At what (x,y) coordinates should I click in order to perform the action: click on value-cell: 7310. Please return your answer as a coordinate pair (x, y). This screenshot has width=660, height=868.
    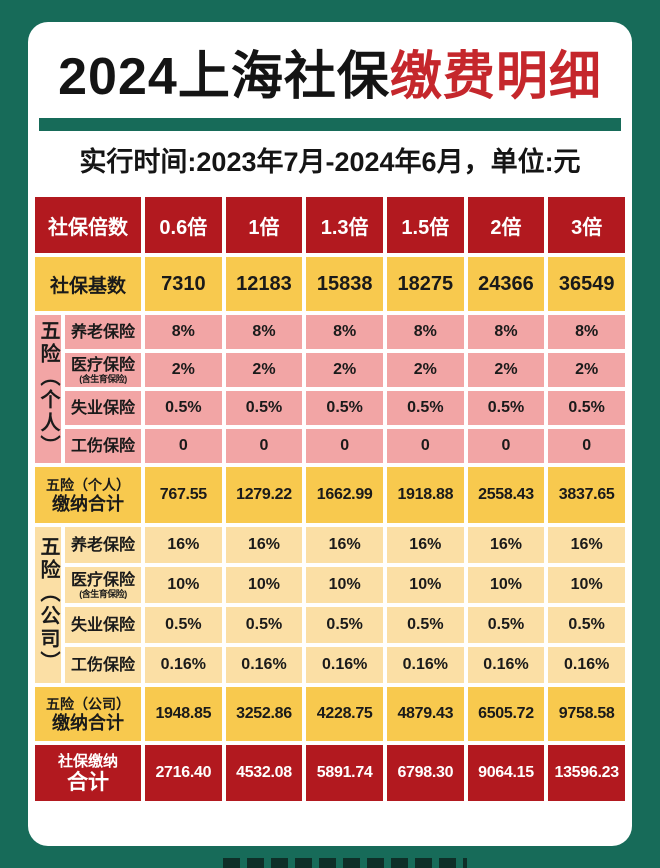
    Looking at the image, I should click on (183, 284).